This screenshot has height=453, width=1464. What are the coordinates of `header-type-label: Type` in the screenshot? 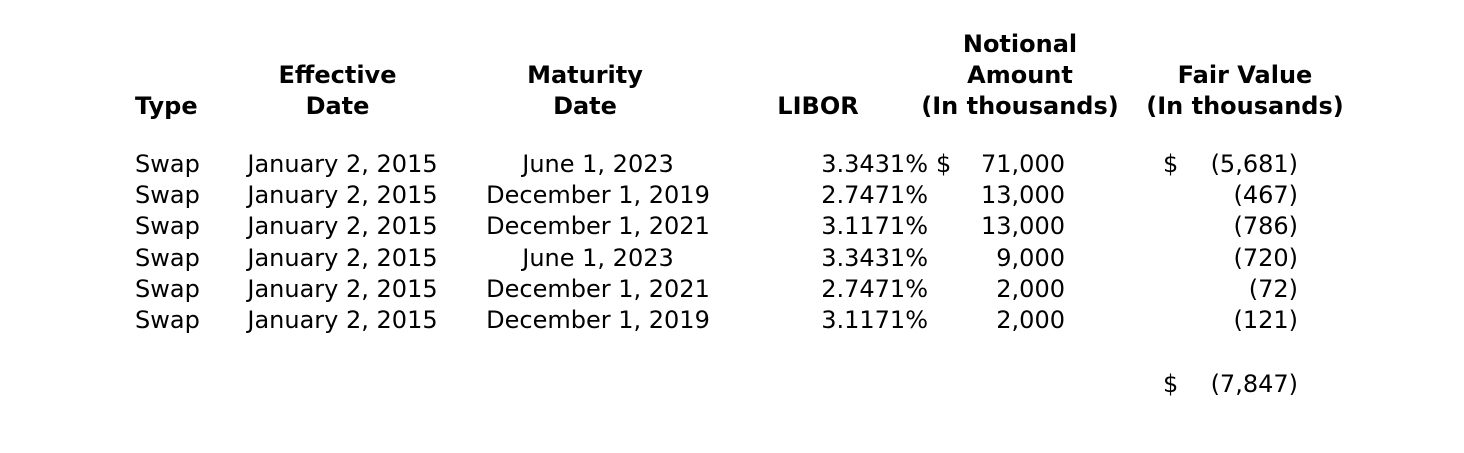 It's located at (166, 106).